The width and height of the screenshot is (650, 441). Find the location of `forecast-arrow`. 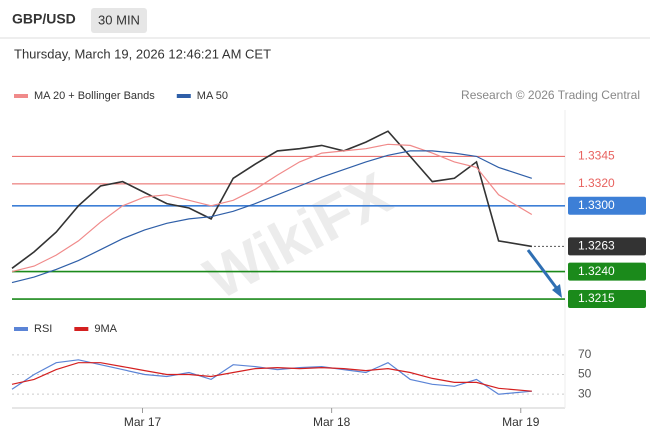

forecast-arrow is located at coordinates (543, 270).